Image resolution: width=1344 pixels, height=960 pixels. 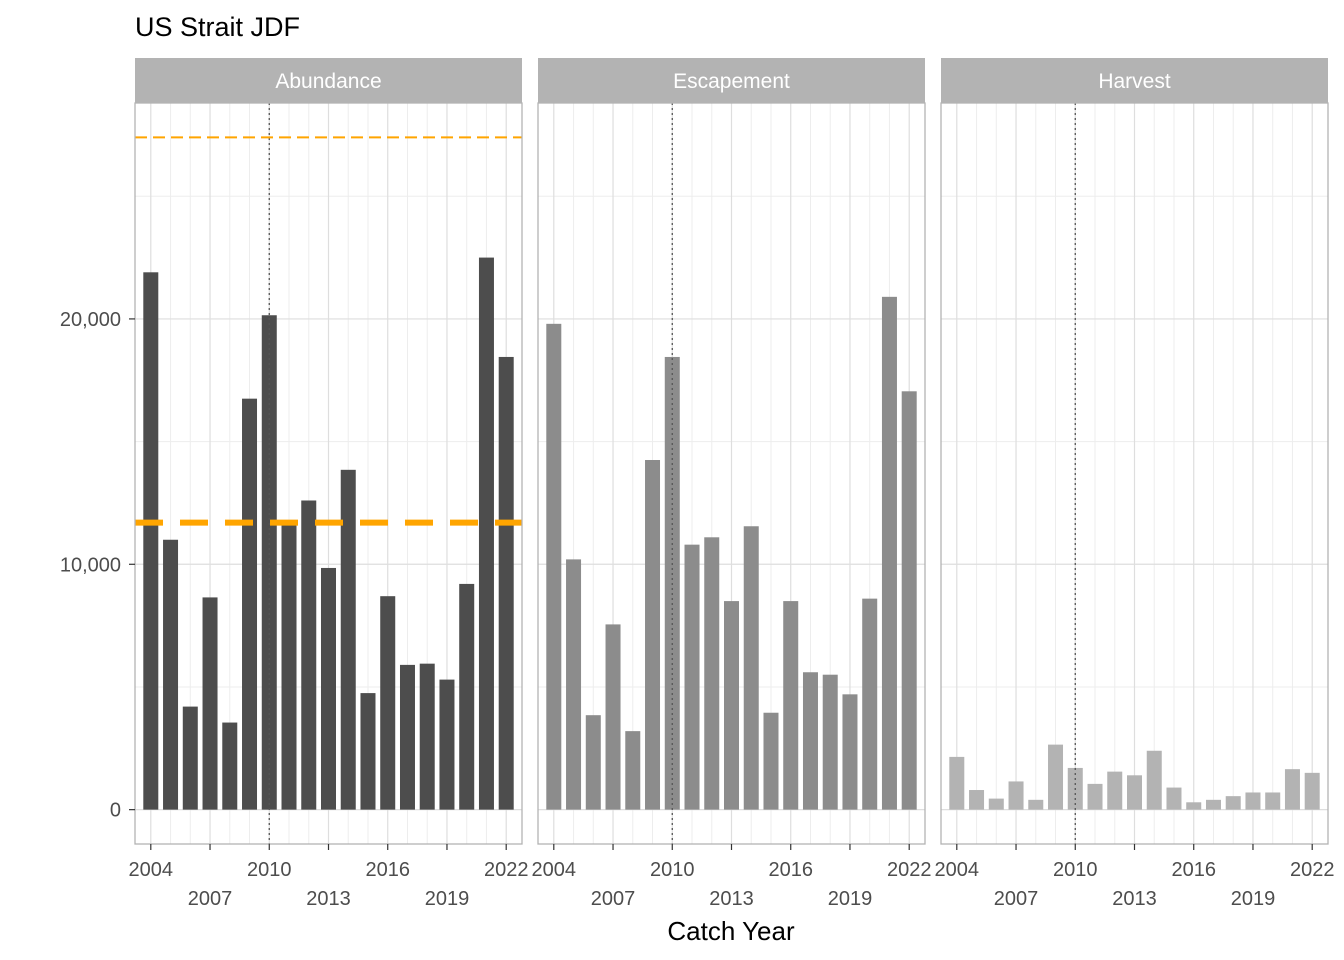 What do you see at coordinates (554, 566) in the screenshot?
I see `bar-escapement-2004` at bounding box center [554, 566].